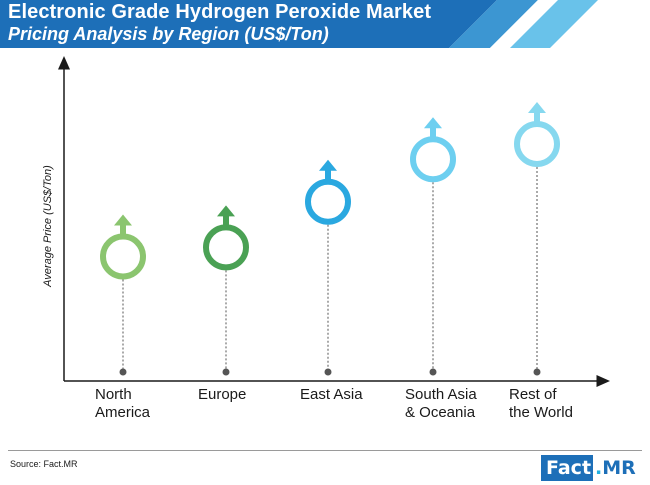 The height and width of the screenshot is (485, 650). Describe the element at coordinates (433, 123) in the screenshot. I see `marker-arrow-south-asia-oceania` at that location.